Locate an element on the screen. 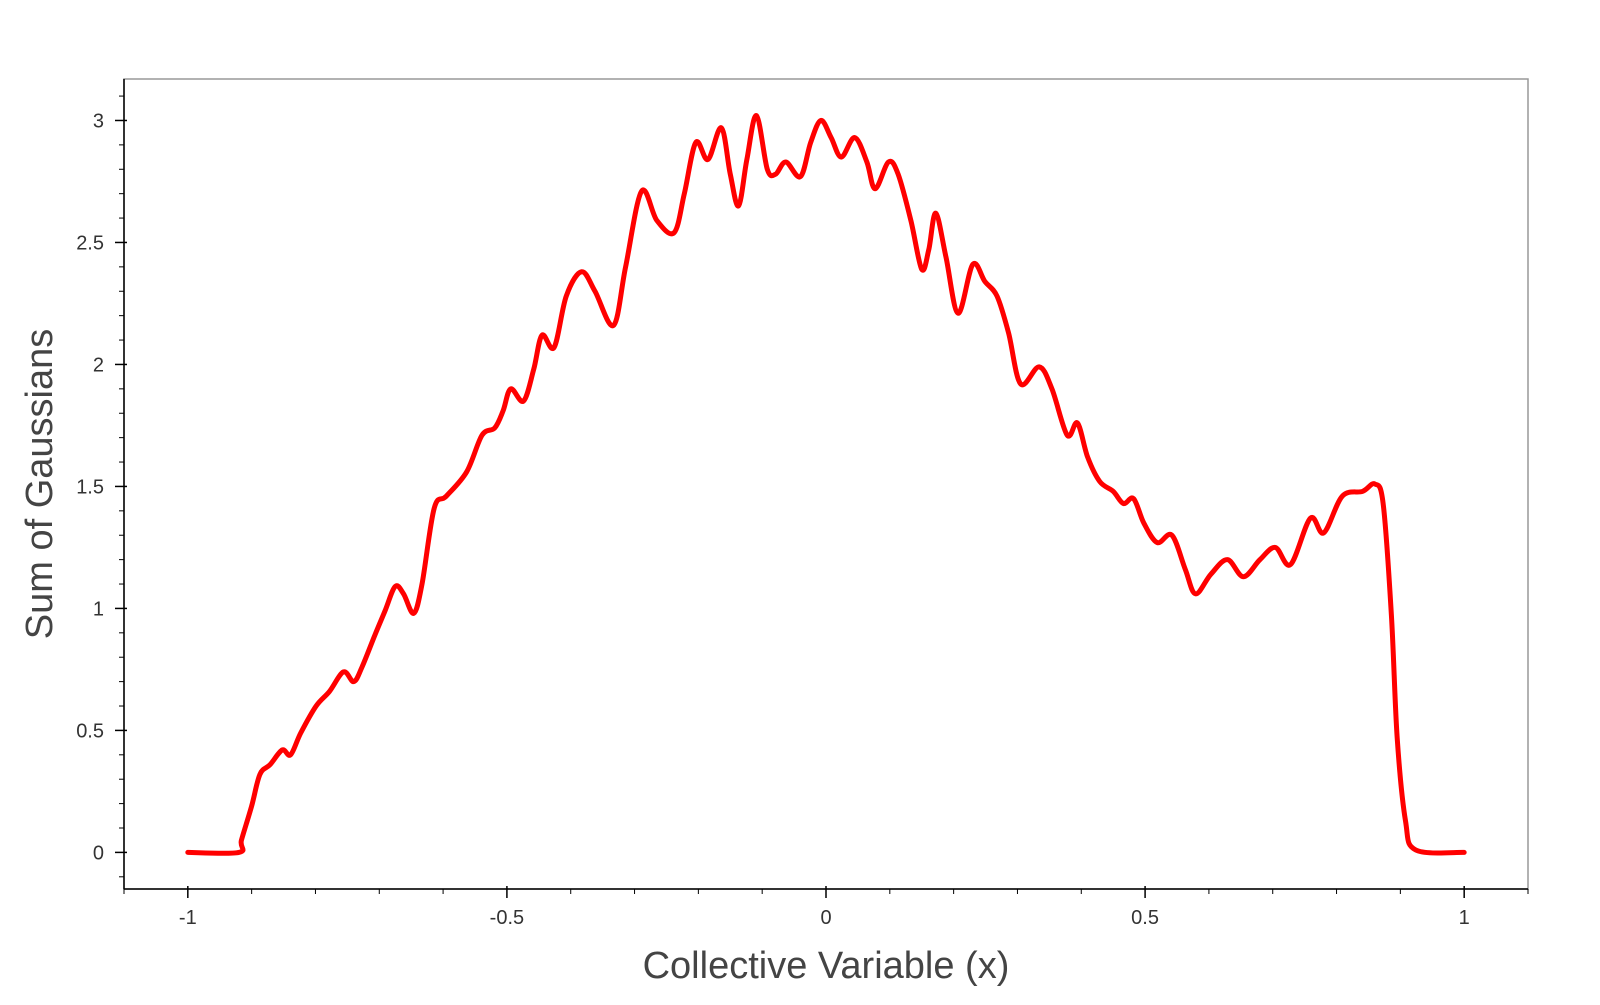 The width and height of the screenshot is (1600, 1005). y-axis-label: Sum of Gaussians is located at coordinates (40, 484).